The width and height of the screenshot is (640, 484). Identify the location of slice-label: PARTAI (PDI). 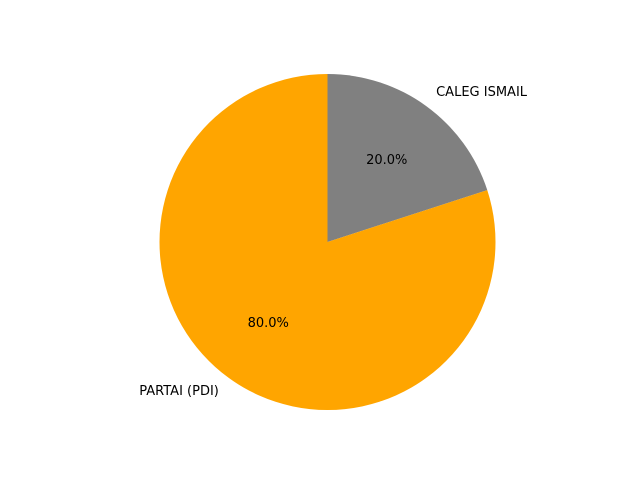
(179, 391).